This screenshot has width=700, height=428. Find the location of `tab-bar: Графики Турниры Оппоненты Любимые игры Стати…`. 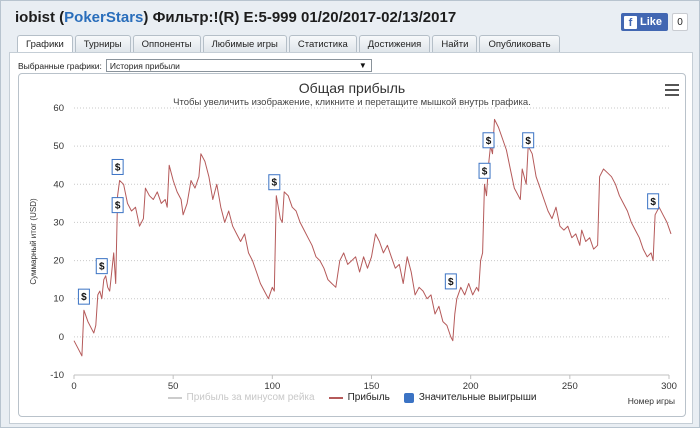

tab-bar: Графики Турниры Оппоненты Любимые игры Стати… is located at coordinates (288, 44).